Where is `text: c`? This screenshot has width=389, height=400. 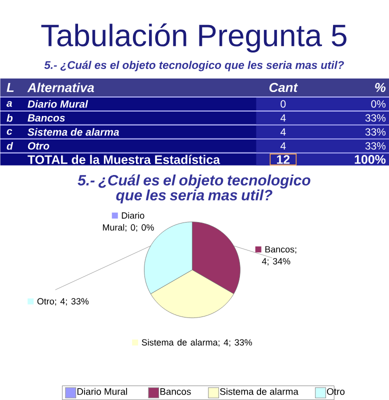
text: c is located at coordinates (9, 132).